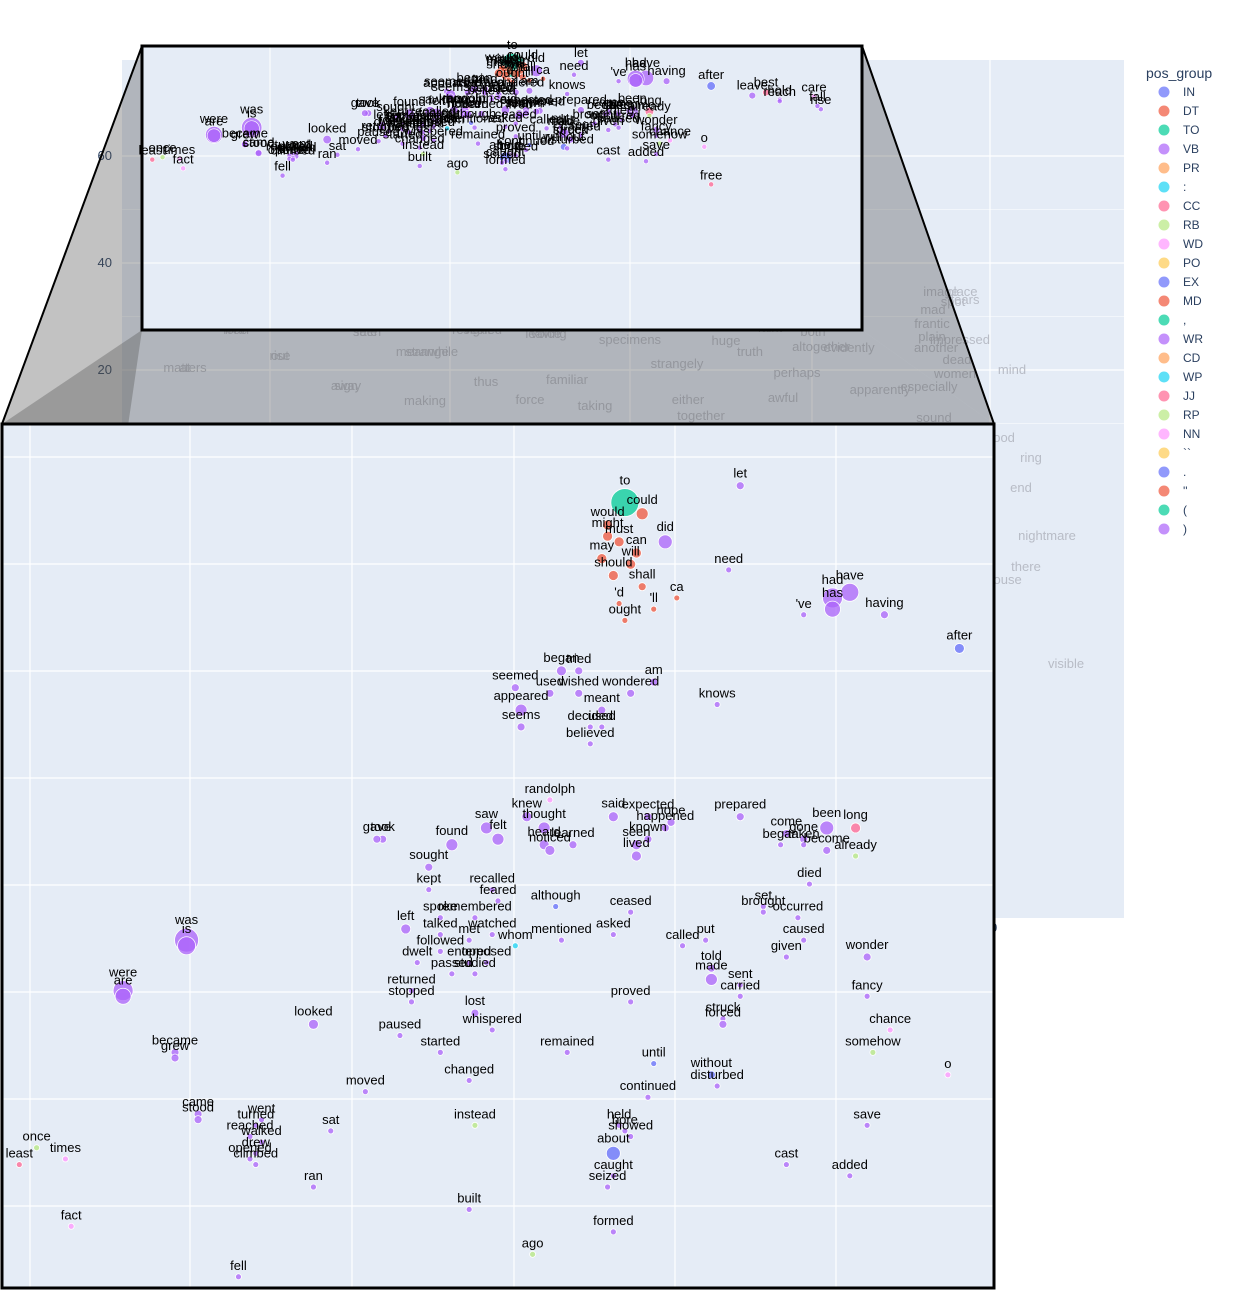  I want to click on legend-item: ), so click(1173, 529).